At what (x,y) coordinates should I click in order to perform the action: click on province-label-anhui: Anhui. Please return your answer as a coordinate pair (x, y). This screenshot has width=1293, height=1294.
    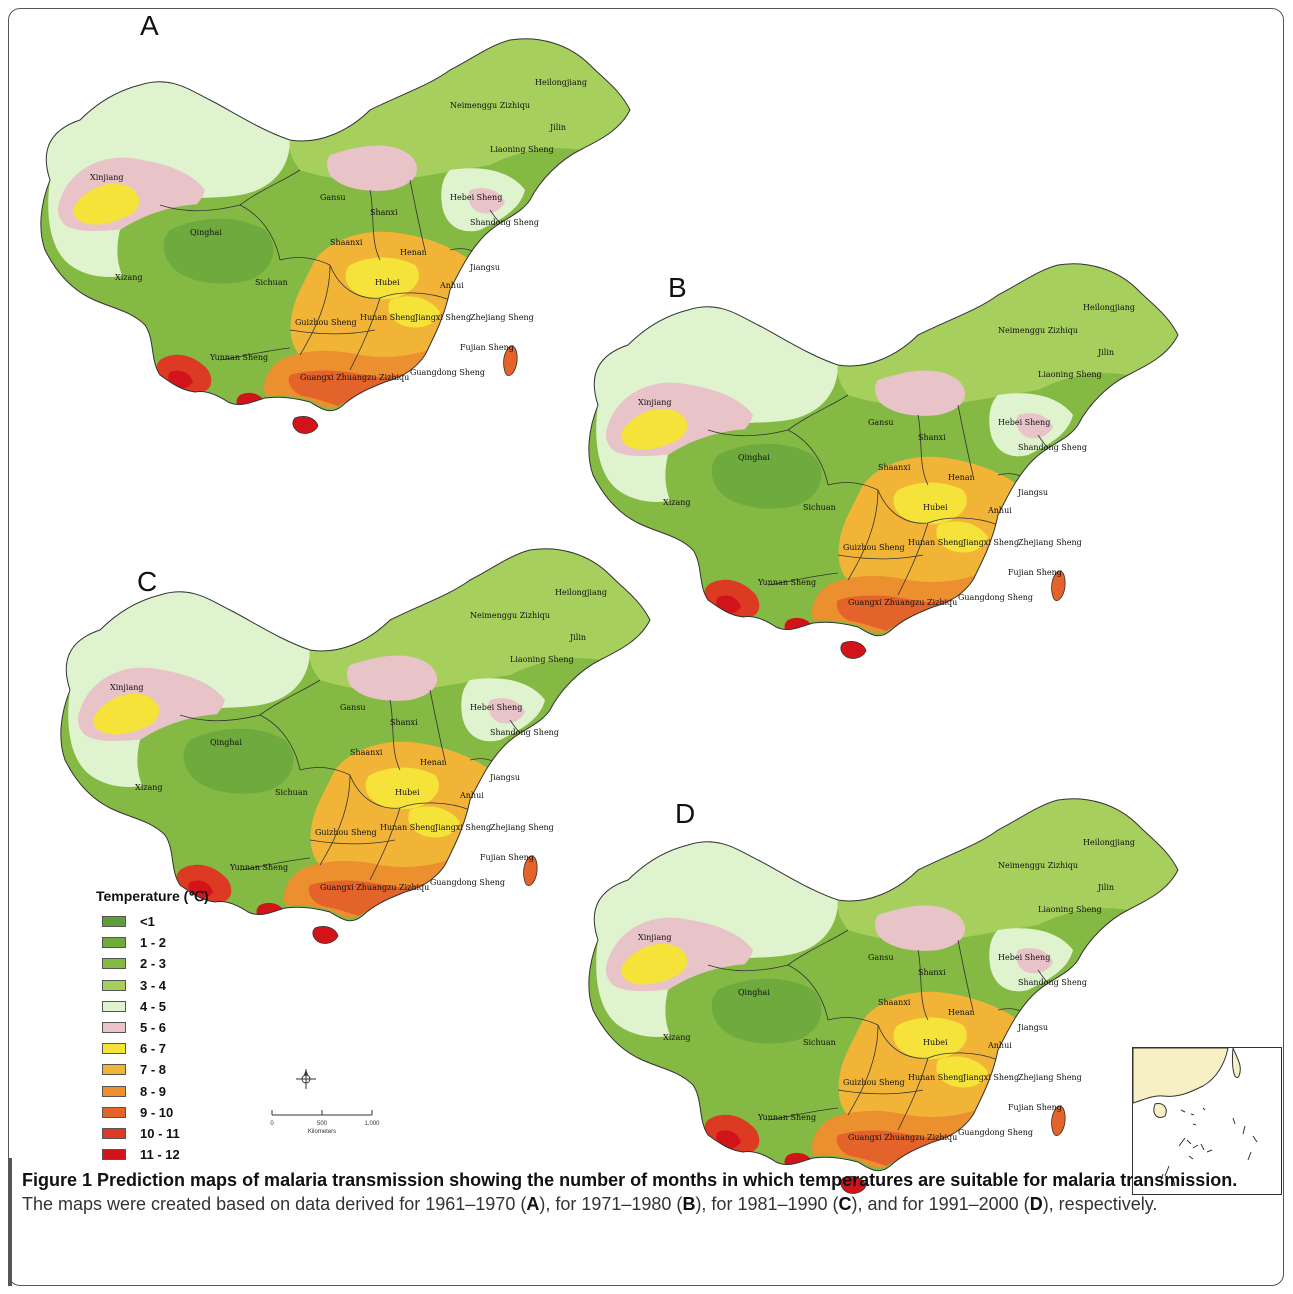
    Looking at the image, I should click on (451, 285).